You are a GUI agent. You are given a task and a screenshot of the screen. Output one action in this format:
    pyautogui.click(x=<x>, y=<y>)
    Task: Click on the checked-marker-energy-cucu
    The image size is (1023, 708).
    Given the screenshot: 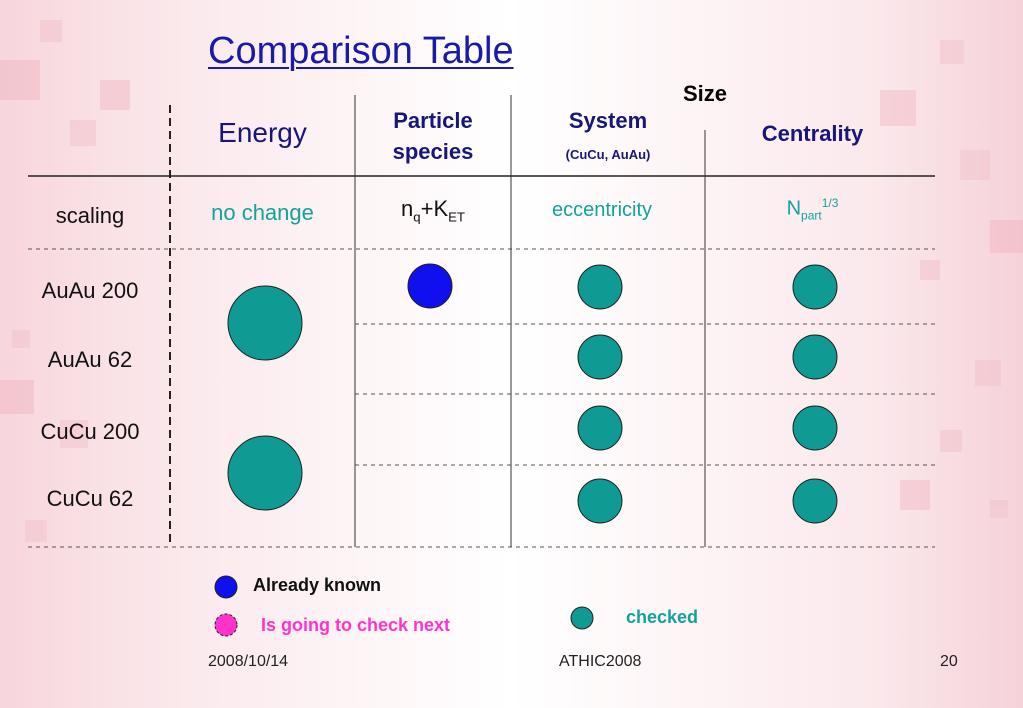 What is the action you would take?
    pyautogui.click(x=265, y=473)
    